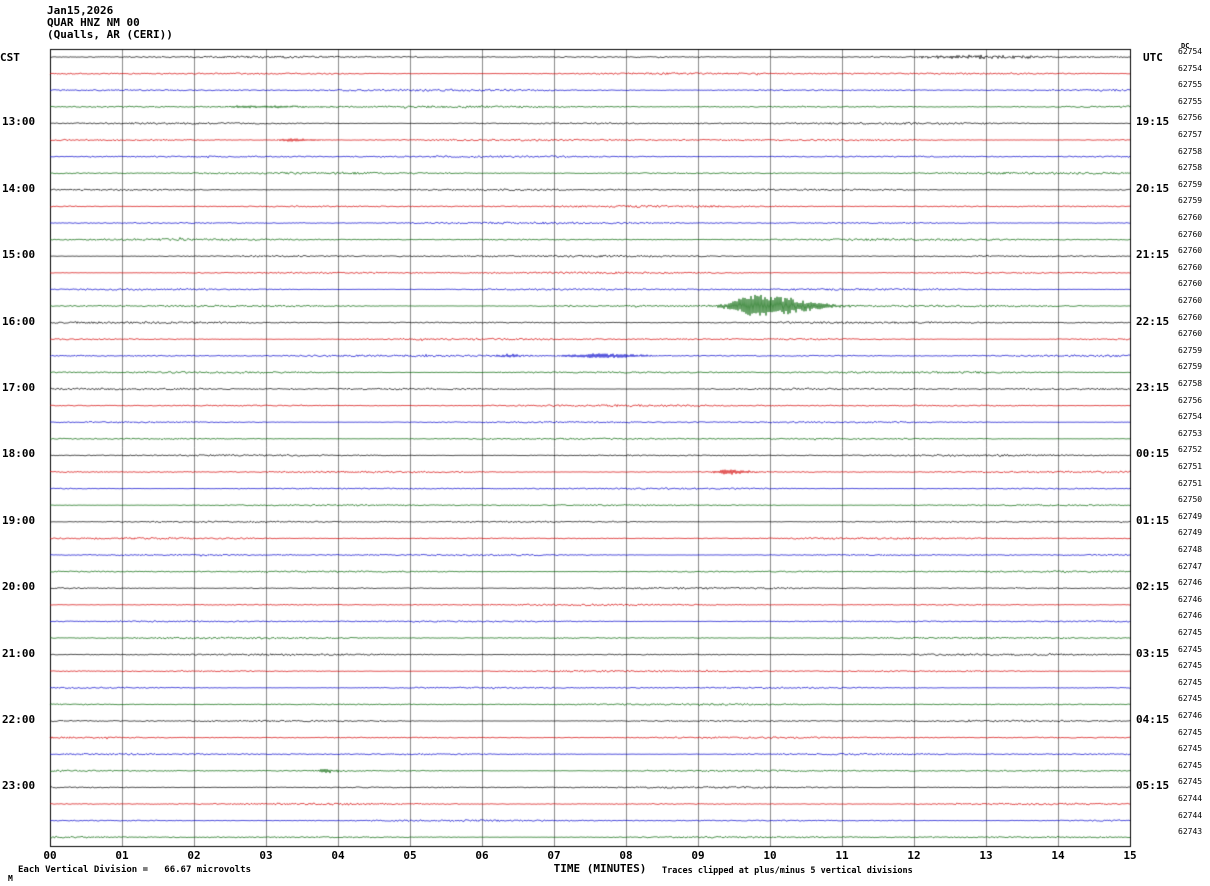 The height and width of the screenshot is (886, 1210). I want to click on right-axis-title: UTC, so click(1153, 57).